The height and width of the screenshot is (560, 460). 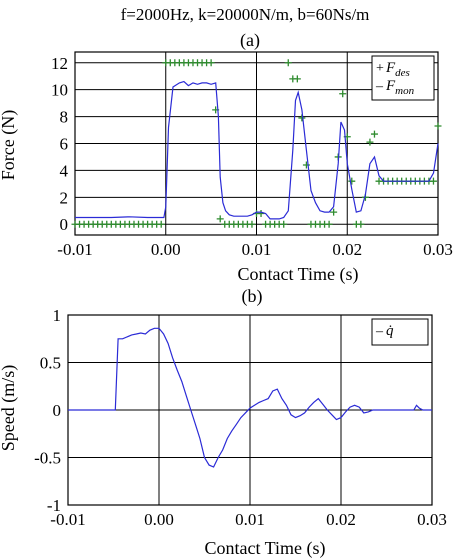 What do you see at coordinates (59, 63) in the screenshot?
I see `y-tick-label: 12` at bounding box center [59, 63].